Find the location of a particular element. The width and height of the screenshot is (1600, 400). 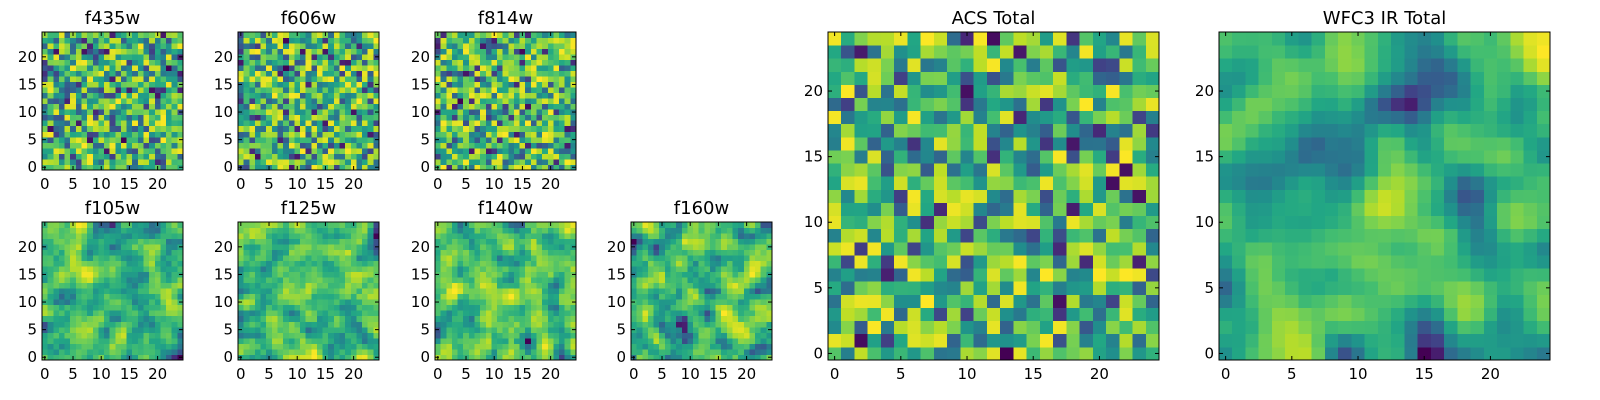

heatmap-cells is located at coordinates (702, 291).